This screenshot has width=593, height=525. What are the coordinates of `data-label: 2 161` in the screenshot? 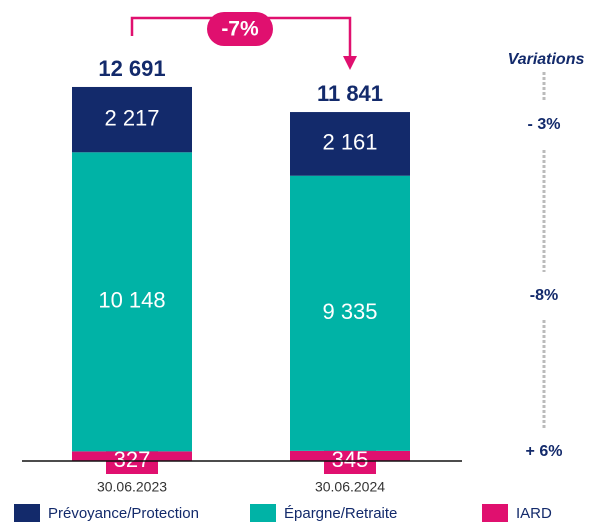 It's located at (349, 142).